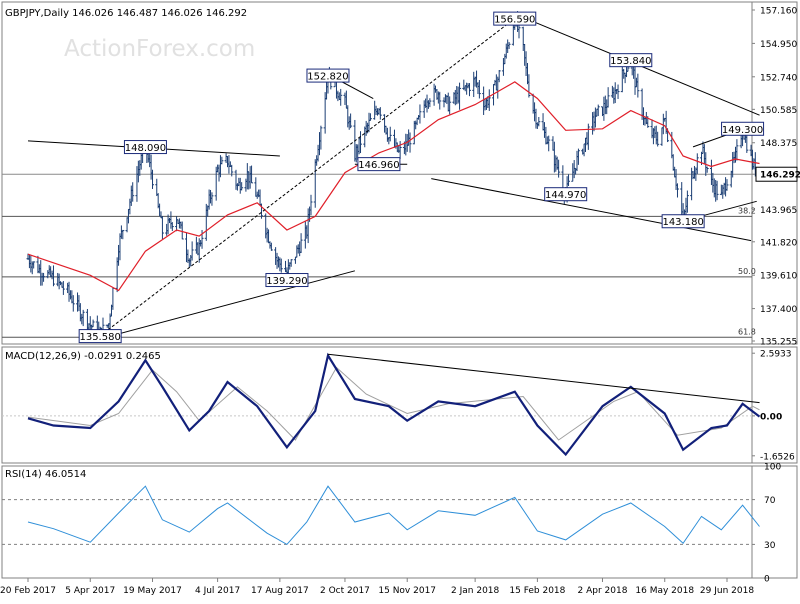  What do you see at coordinates (28, 591) in the screenshot?
I see `date-tick-label: 20 Feb 2017` at bounding box center [28, 591].